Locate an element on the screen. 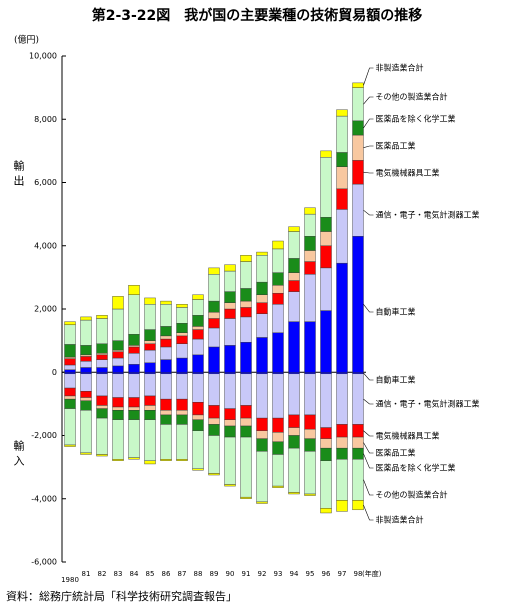 This screenshot has width=514, height=607. x-tick-label: 91 is located at coordinates (246, 574).